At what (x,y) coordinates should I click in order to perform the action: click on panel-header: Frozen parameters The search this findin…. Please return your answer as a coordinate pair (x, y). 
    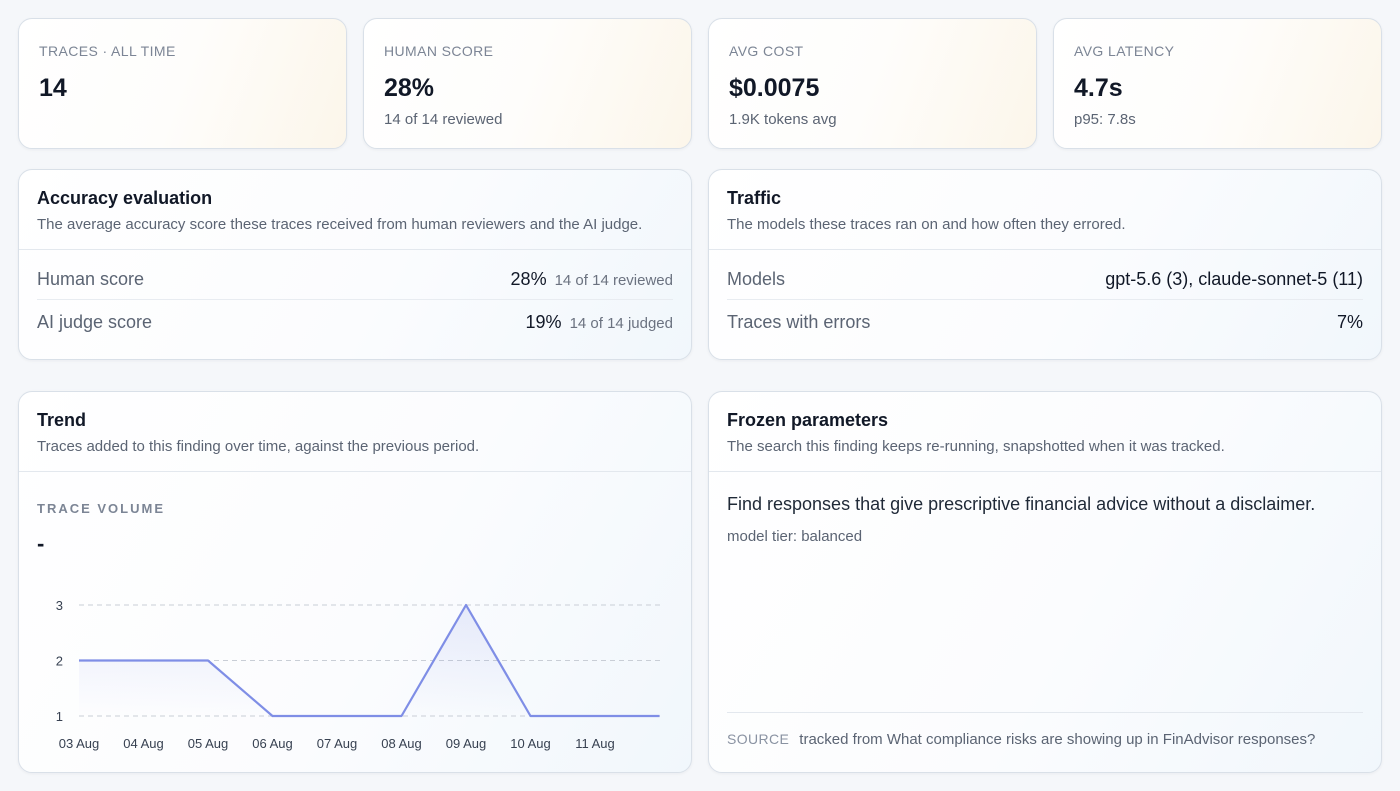
    Looking at the image, I should click on (1045, 432).